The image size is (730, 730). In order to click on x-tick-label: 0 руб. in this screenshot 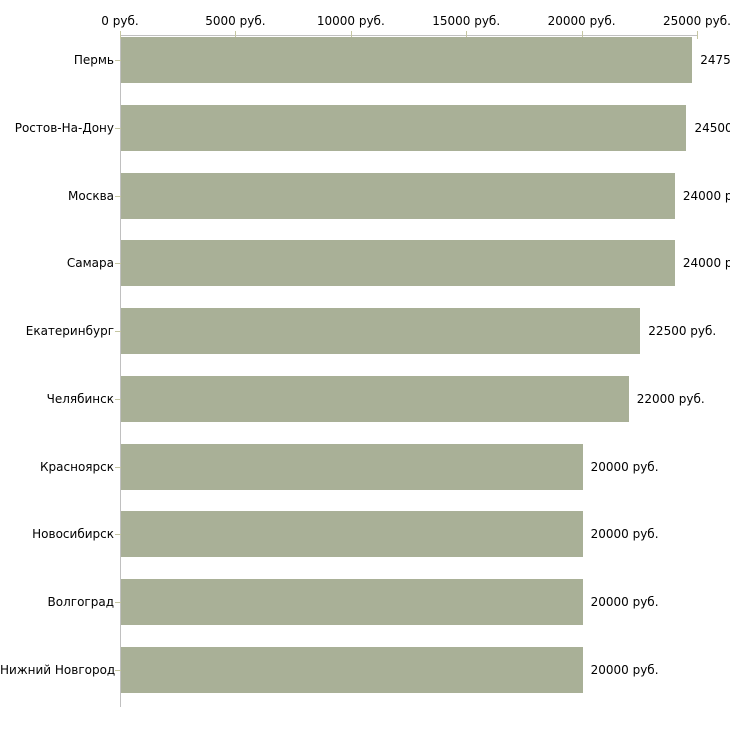, I will do `click(120, 21)`.